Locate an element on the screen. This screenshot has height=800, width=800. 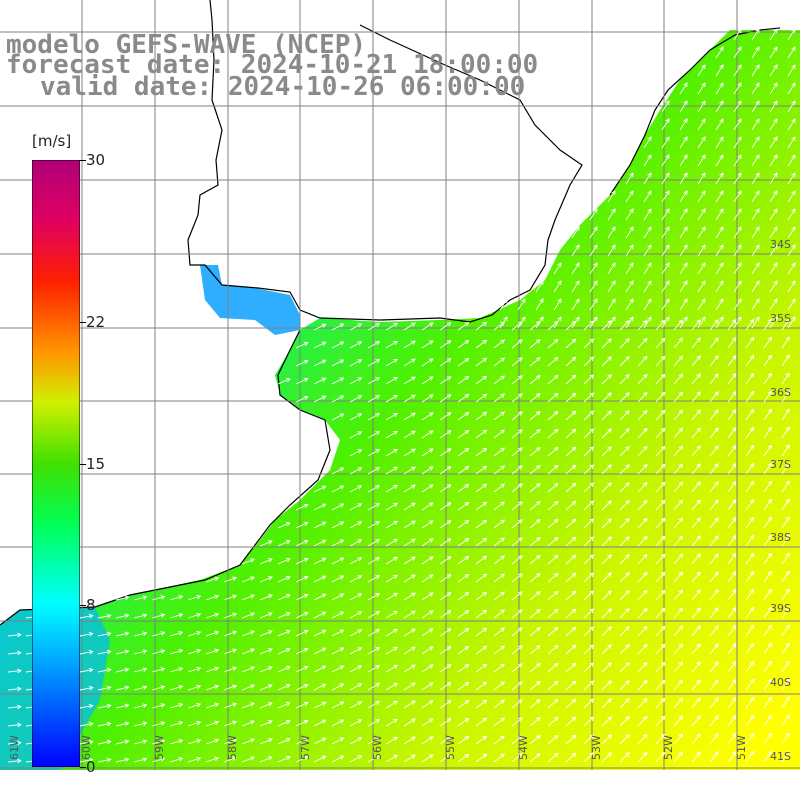
forecast-date: forecast date: 2024-10-21 18:00:00 is located at coordinates (272, 65).